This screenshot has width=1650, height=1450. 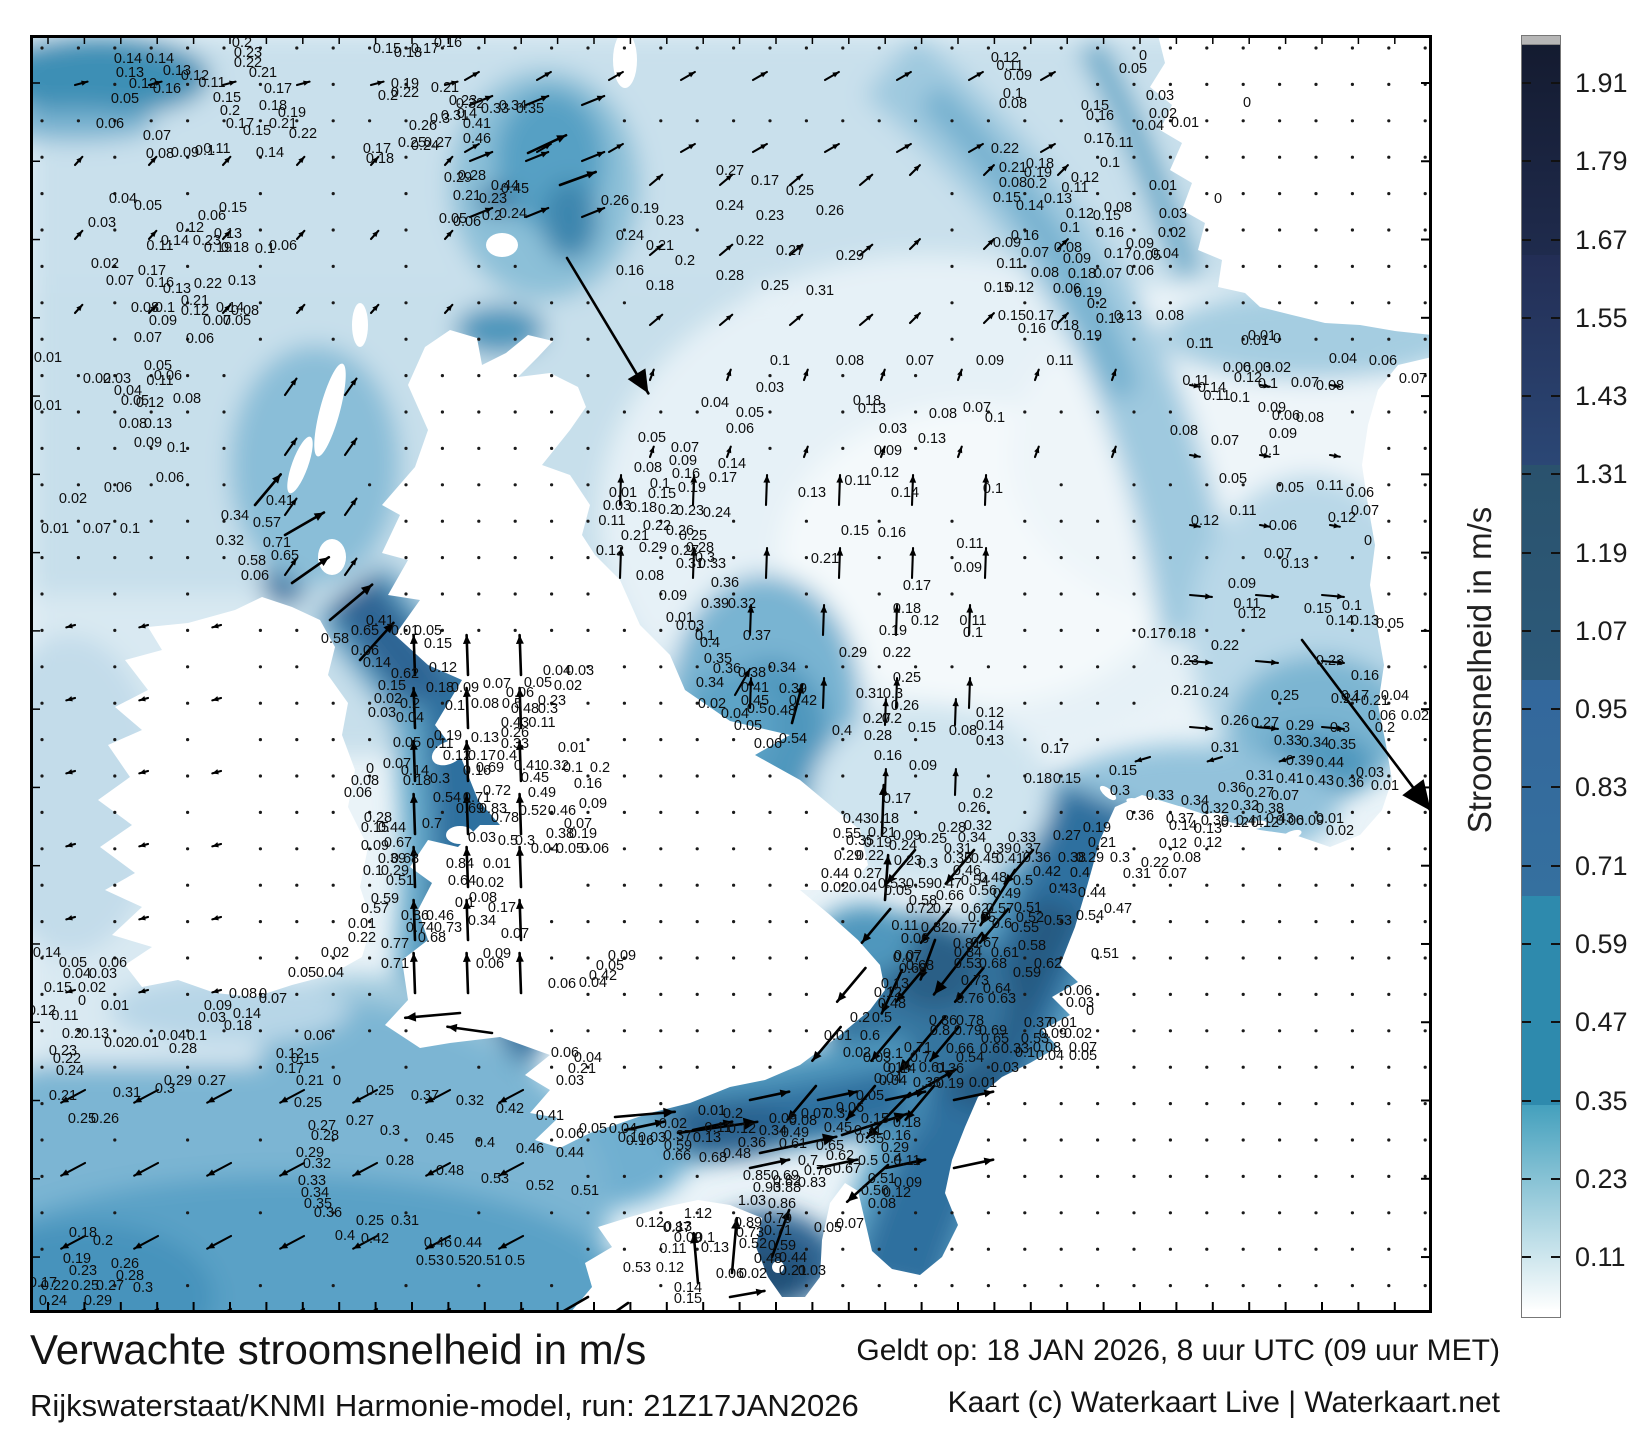 What do you see at coordinates (812, 1183) in the screenshot?
I see `svg-text: 0.83` at bounding box center [812, 1183].